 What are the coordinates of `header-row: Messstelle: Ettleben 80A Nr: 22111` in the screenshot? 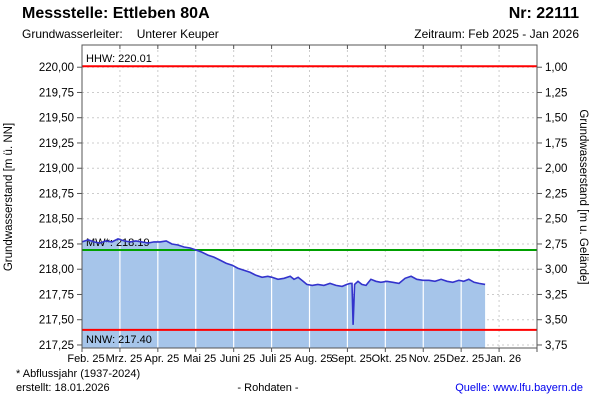 It's located at (300, 14).